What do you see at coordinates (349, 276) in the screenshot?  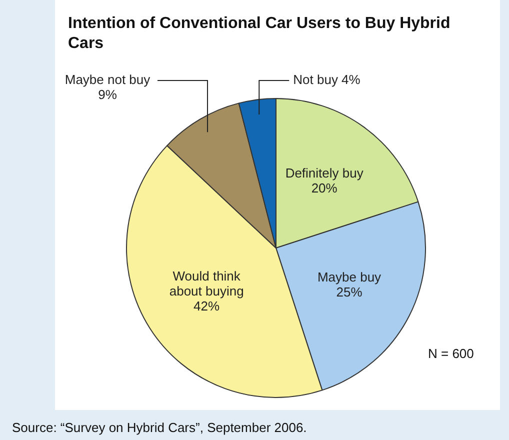 I see `slice-label: Maybe buy` at bounding box center [349, 276].